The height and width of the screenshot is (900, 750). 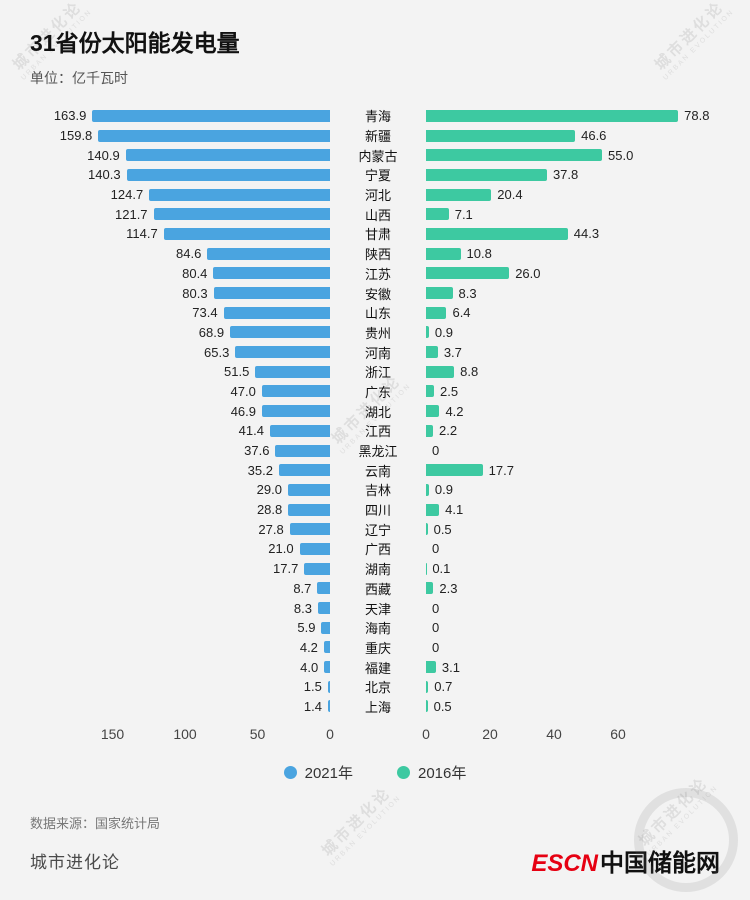 I want to click on province-label: 黑龙江, so click(x=378, y=452).